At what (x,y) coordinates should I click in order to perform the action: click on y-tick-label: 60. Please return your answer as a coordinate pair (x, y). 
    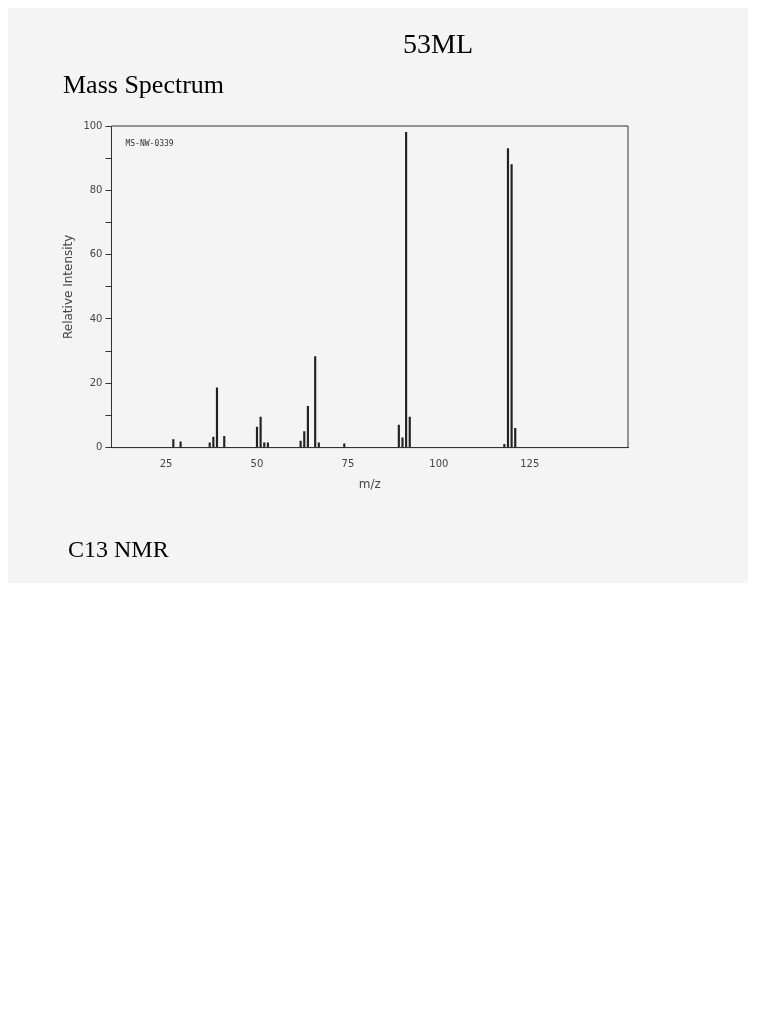
    Looking at the image, I should click on (96, 254).